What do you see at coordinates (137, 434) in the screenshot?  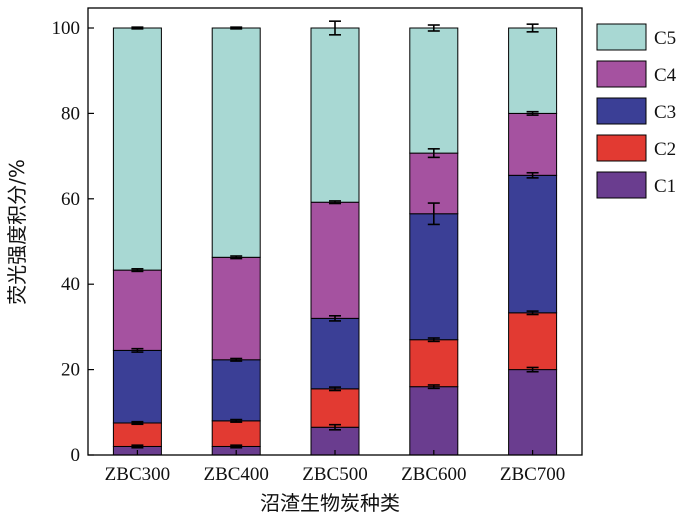 I see `bar-zbc300-c2` at bounding box center [137, 434].